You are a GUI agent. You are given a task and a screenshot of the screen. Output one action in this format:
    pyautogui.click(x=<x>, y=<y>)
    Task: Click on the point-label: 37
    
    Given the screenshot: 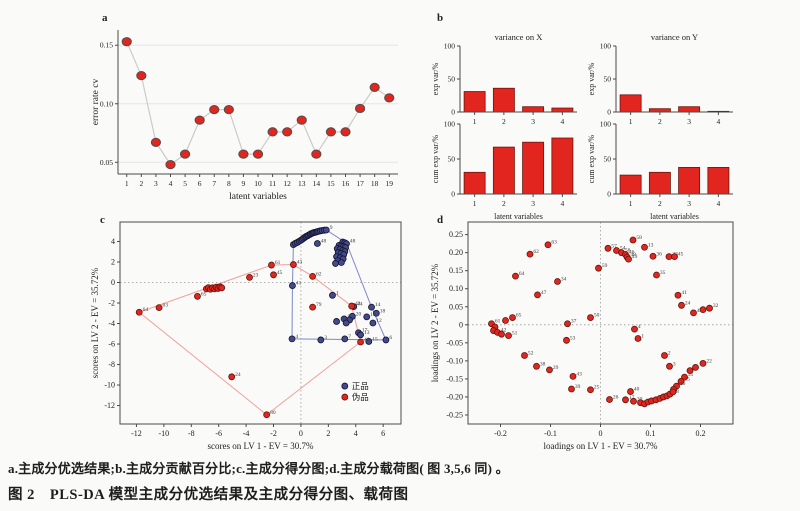 What is the action you would take?
    pyautogui.click(x=574, y=322)
    